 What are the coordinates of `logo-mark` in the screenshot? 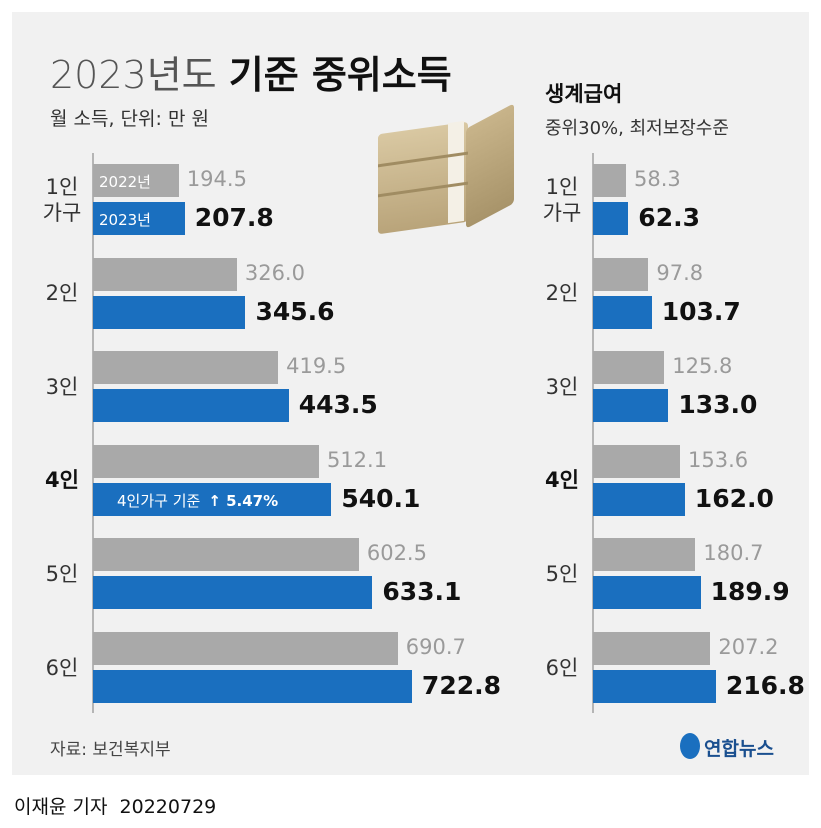 It's located at (690, 746).